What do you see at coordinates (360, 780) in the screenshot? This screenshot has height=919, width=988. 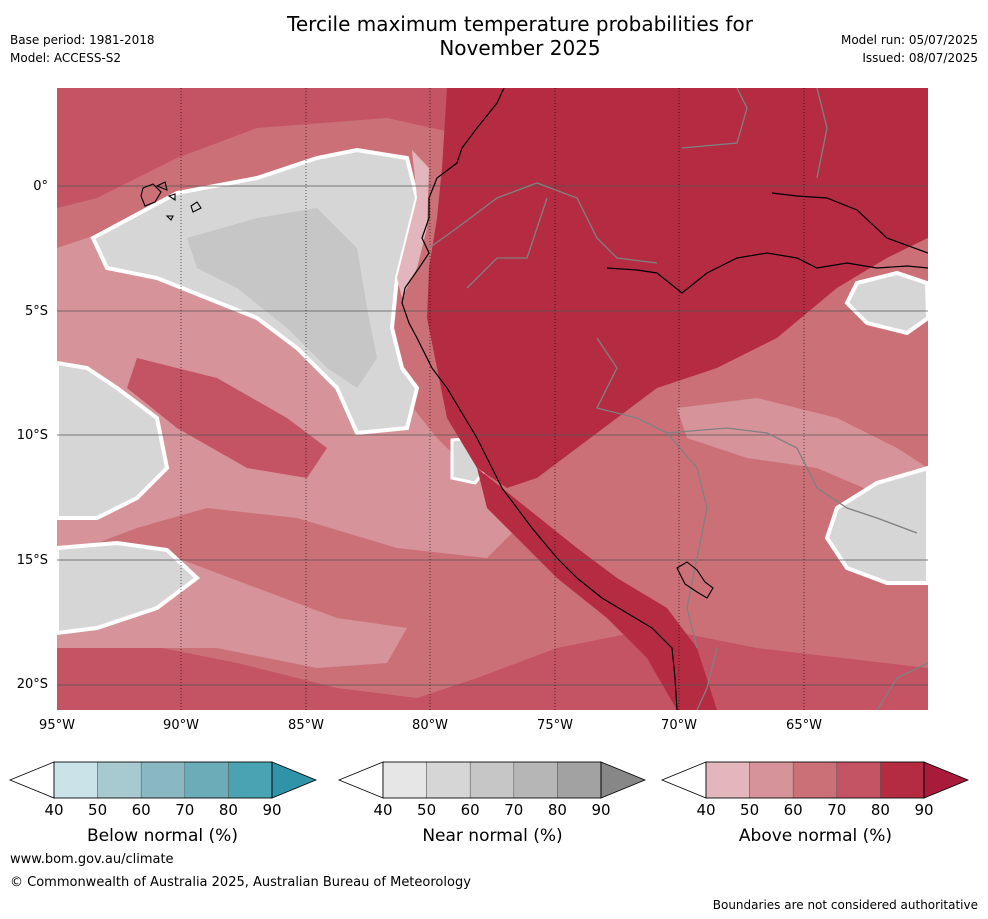 I see `near-extension-low` at bounding box center [360, 780].